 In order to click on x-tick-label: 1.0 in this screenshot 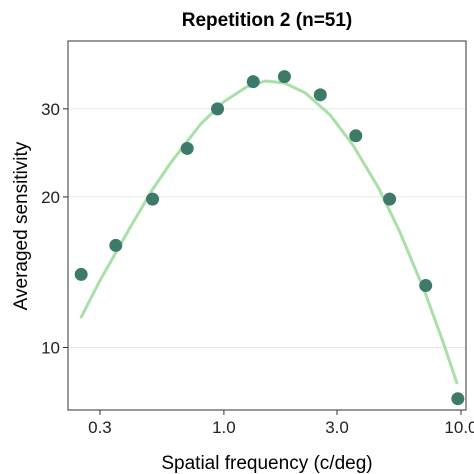, I will do `click(224, 427)`.